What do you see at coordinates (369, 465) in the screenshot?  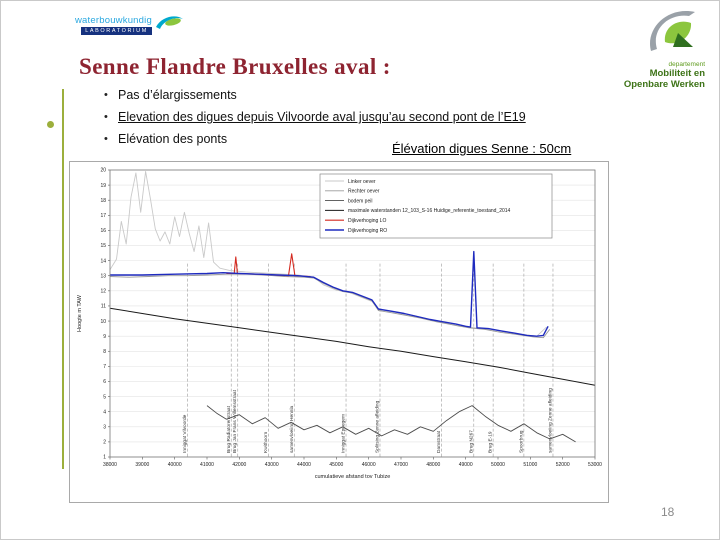 I see `svg-text: 46000` at bounding box center [369, 465].